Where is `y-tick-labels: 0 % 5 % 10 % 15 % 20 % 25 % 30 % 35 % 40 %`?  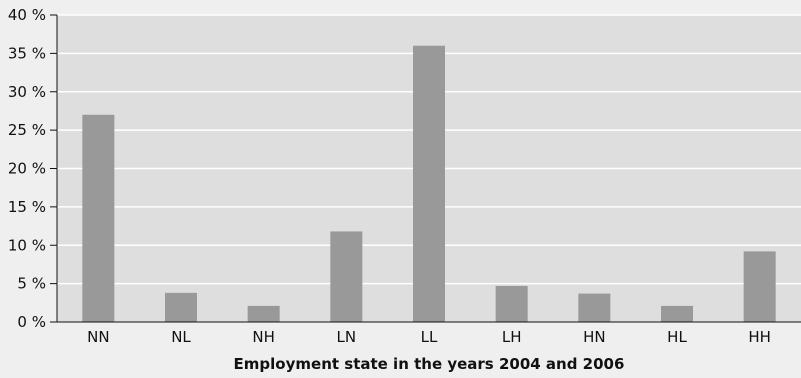
y-tick-labels: 0 % 5 % 10 % 15 % 20 % 25 % 30 % 35 % 40 % is located at coordinates (32, 168).